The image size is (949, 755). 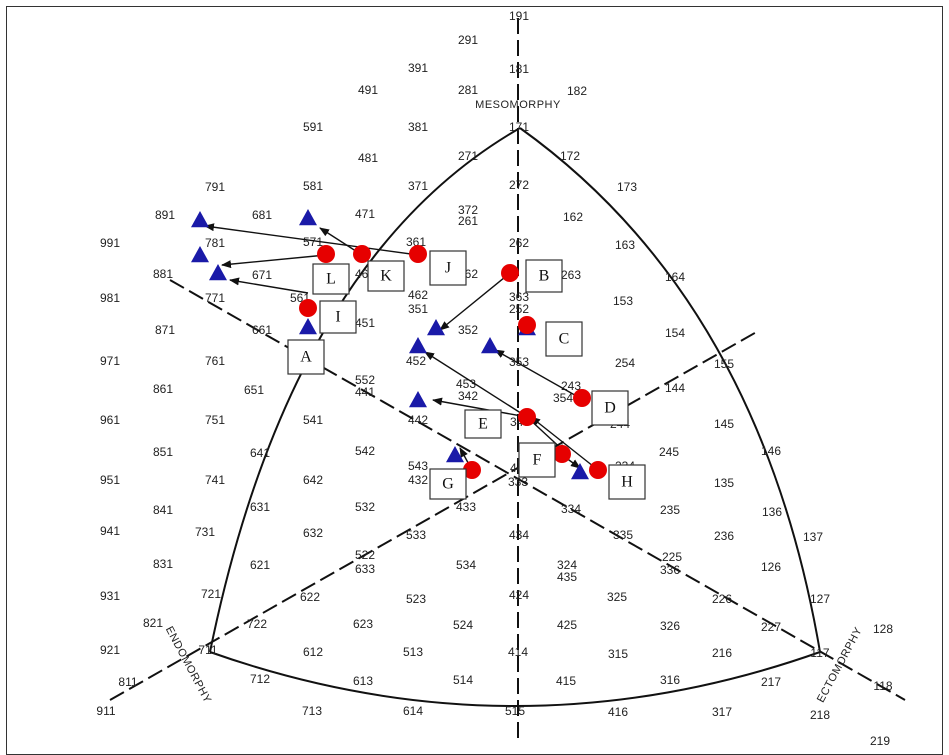 I want to click on code-145: 145, so click(x=724, y=424).